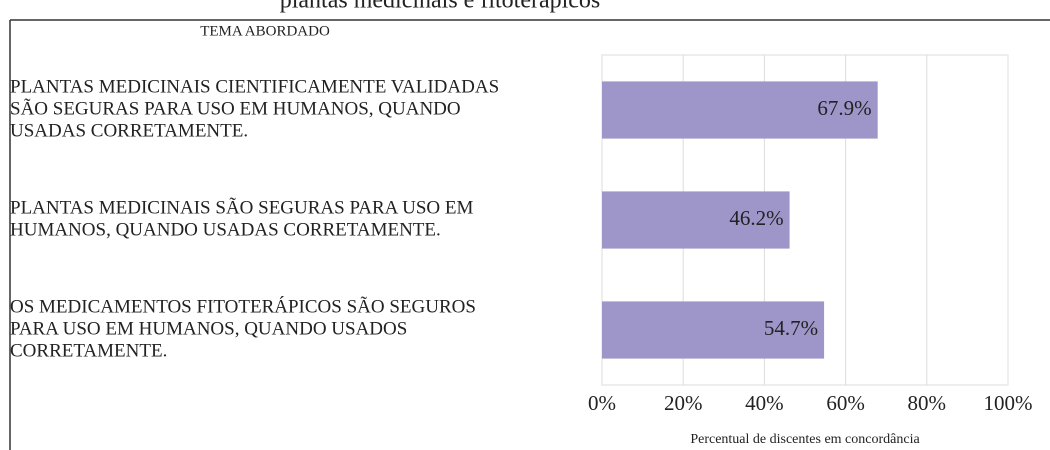 The image size is (1050, 450). Describe the element at coordinates (845, 403) in the screenshot. I see `x-tick-label: 60%` at that location.